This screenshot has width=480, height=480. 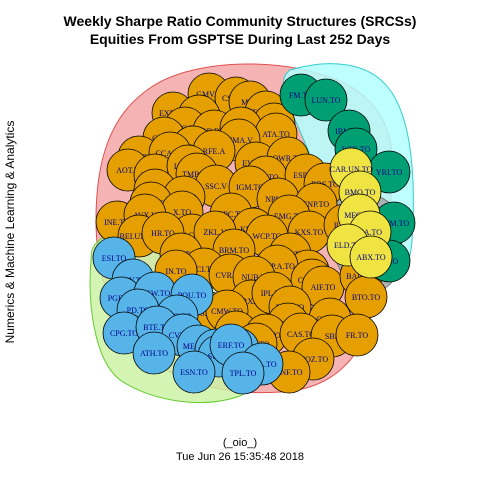 What do you see at coordinates (251, 301) in the screenshot?
I see `node-label: VRX.TO` at bounding box center [251, 301].